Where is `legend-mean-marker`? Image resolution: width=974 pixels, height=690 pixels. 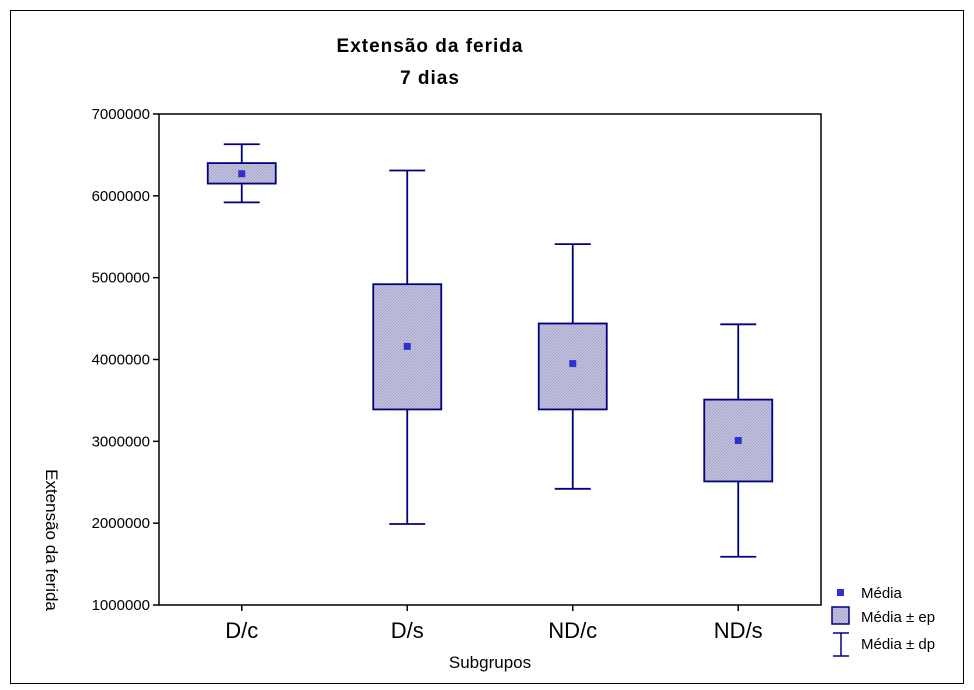 legend-mean-marker is located at coordinates (840, 592).